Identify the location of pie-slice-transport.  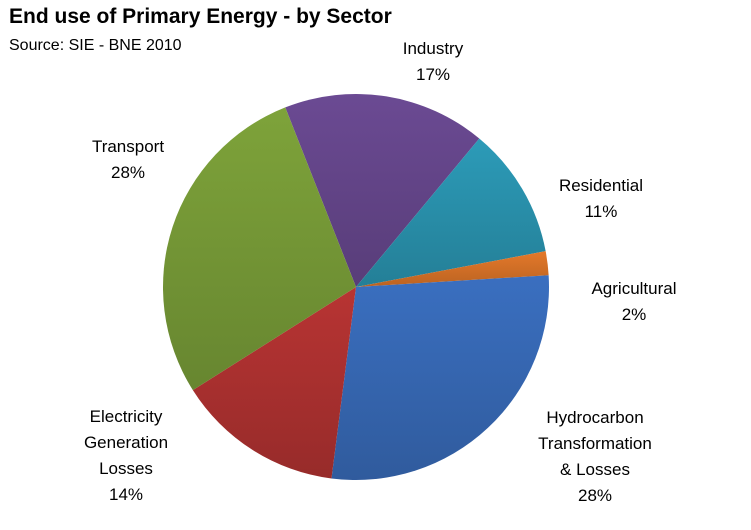
(259, 249).